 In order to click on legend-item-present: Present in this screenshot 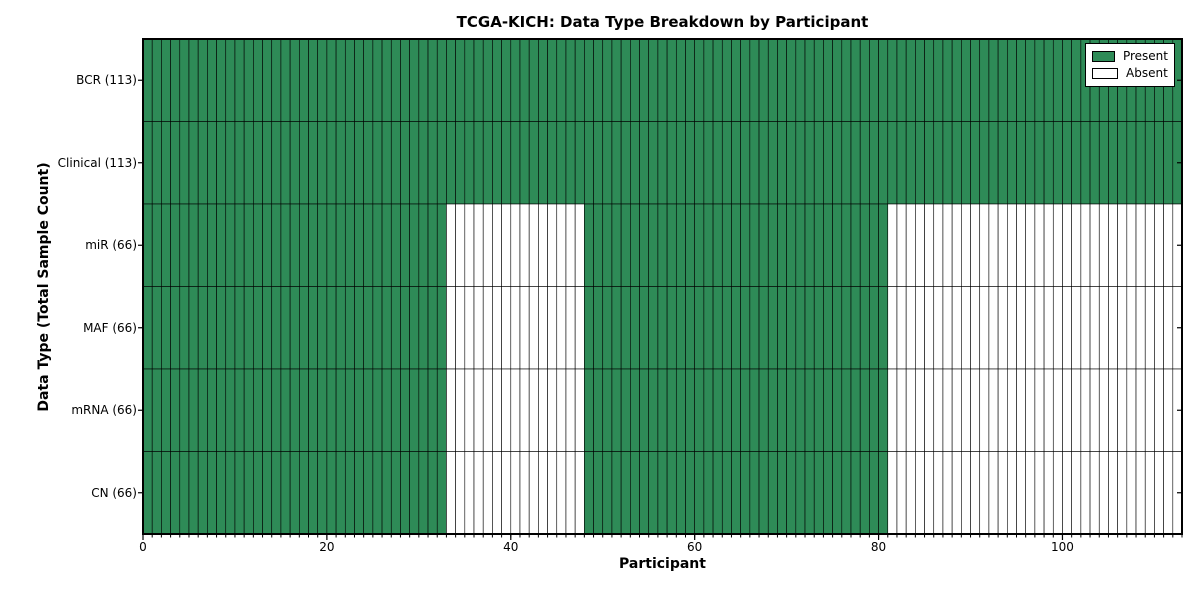, I will do `click(1130, 56)`.